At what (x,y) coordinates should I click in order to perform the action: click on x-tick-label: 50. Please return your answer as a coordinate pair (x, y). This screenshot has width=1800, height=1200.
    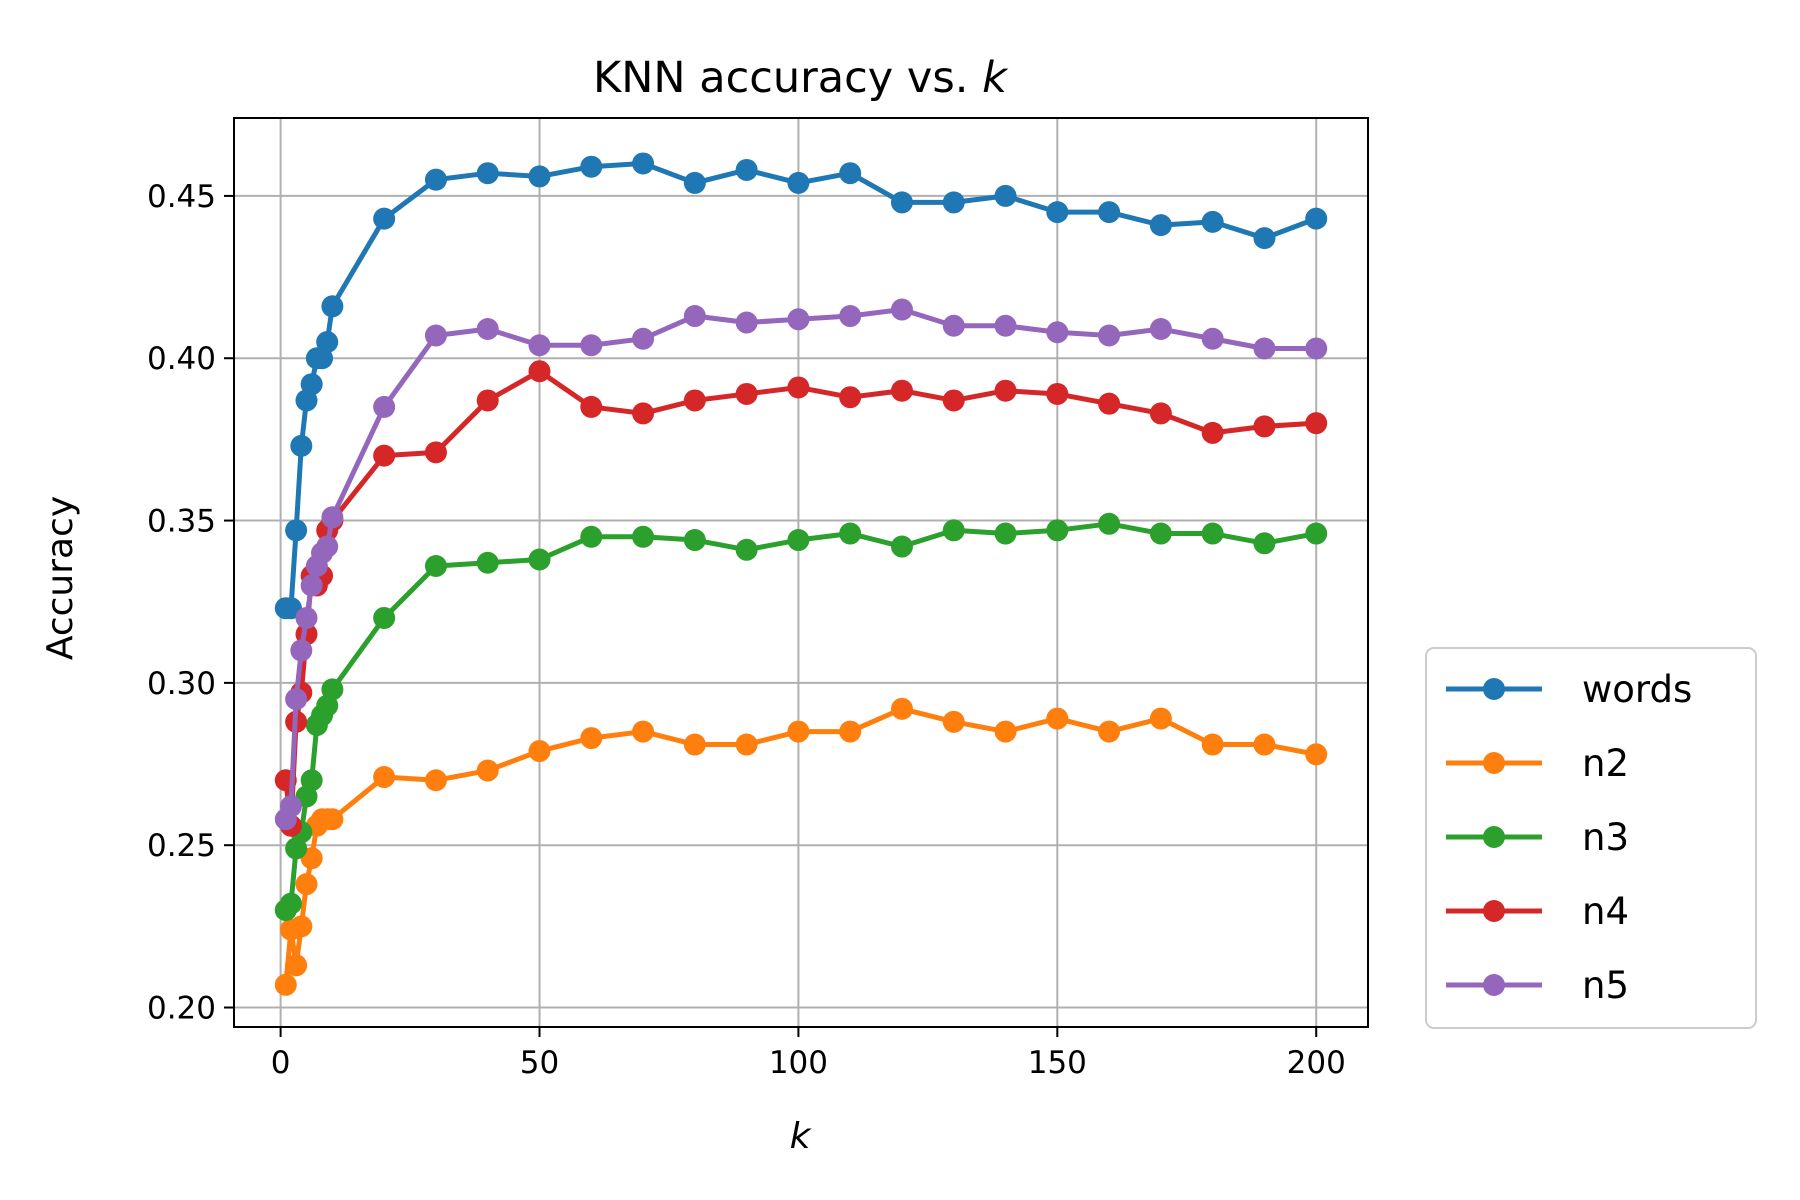
    Looking at the image, I should click on (539, 1063).